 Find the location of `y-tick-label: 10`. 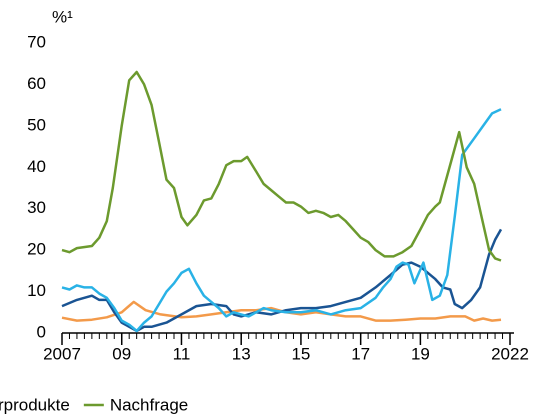

y-tick-label: 10 is located at coordinates (36, 290).